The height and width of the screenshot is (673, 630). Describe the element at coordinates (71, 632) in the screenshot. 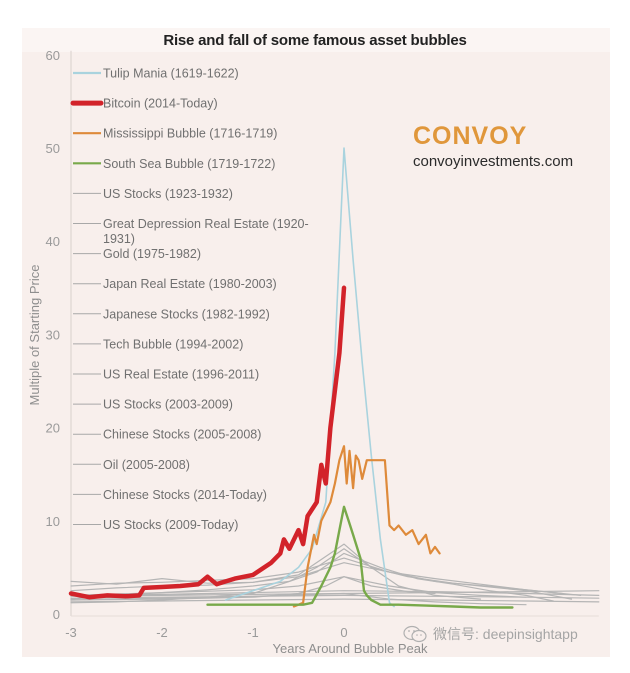

I see `x-tick-label: -3` at that location.